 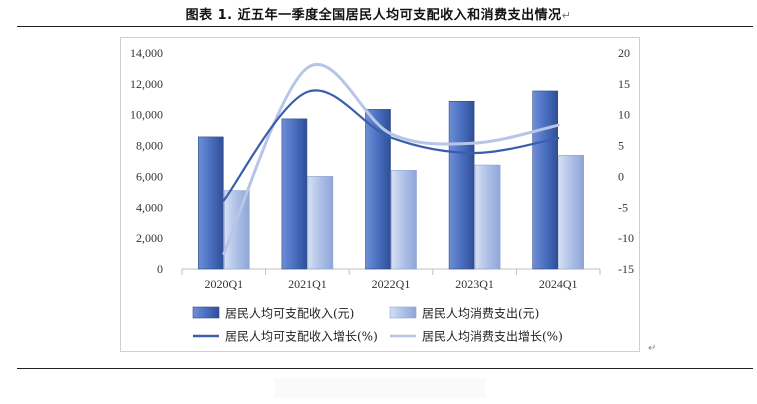 I want to click on legend-label: 居民人均消费支出增长(%), so click(x=492, y=337).